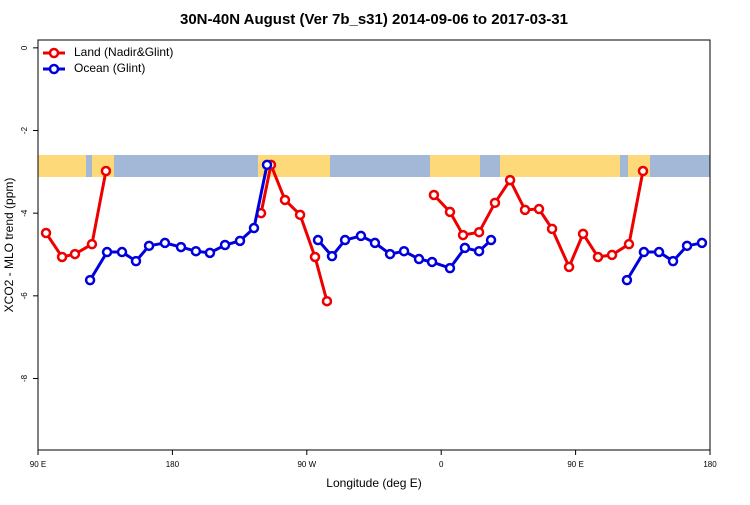 This screenshot has height=505, width=750. Describe the element at coordinates (373, 483) in the screenshot. I see `x-axis-label: Longitude (deg E)` at that location.